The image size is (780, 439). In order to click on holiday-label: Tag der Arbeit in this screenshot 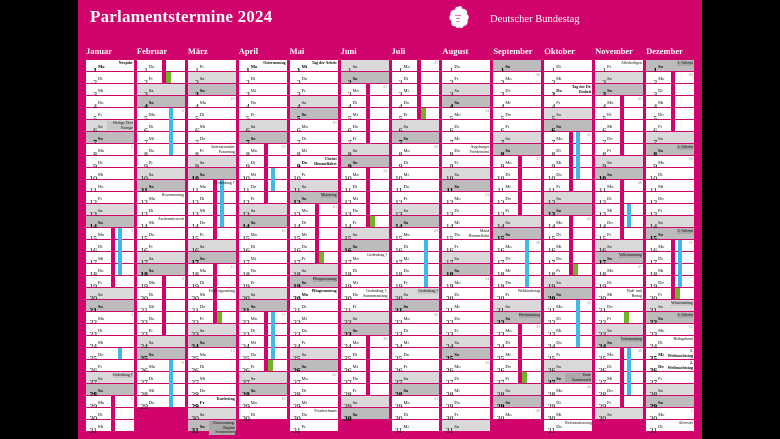, I will do `click(324, 62)`.